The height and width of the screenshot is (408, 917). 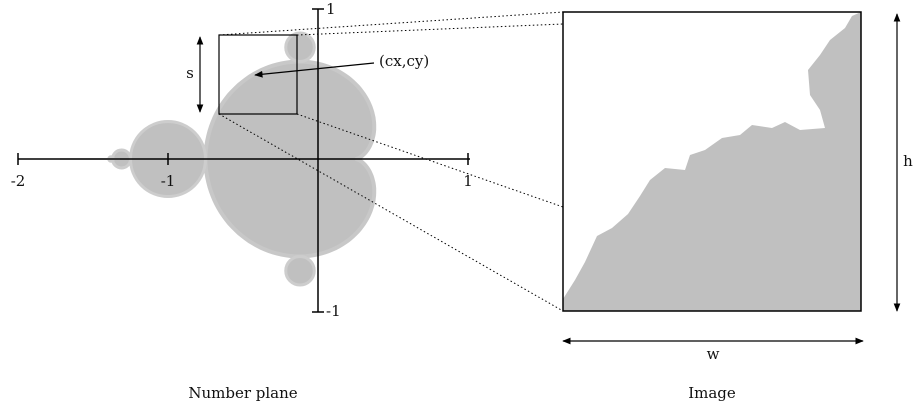 What do you see at coordinates (468, 181) in the screenshot?
I see `x-tick-label: 1` at bounding box center [468, 181].